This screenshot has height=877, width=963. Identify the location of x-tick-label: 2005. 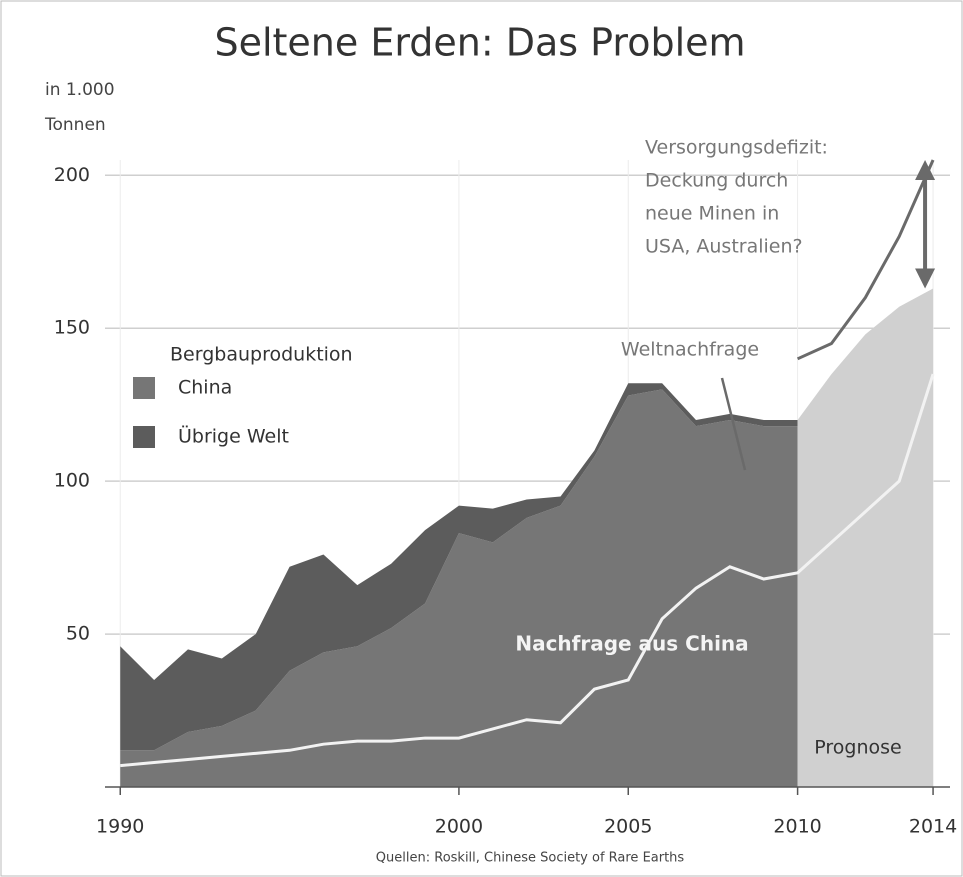
(628, 827).